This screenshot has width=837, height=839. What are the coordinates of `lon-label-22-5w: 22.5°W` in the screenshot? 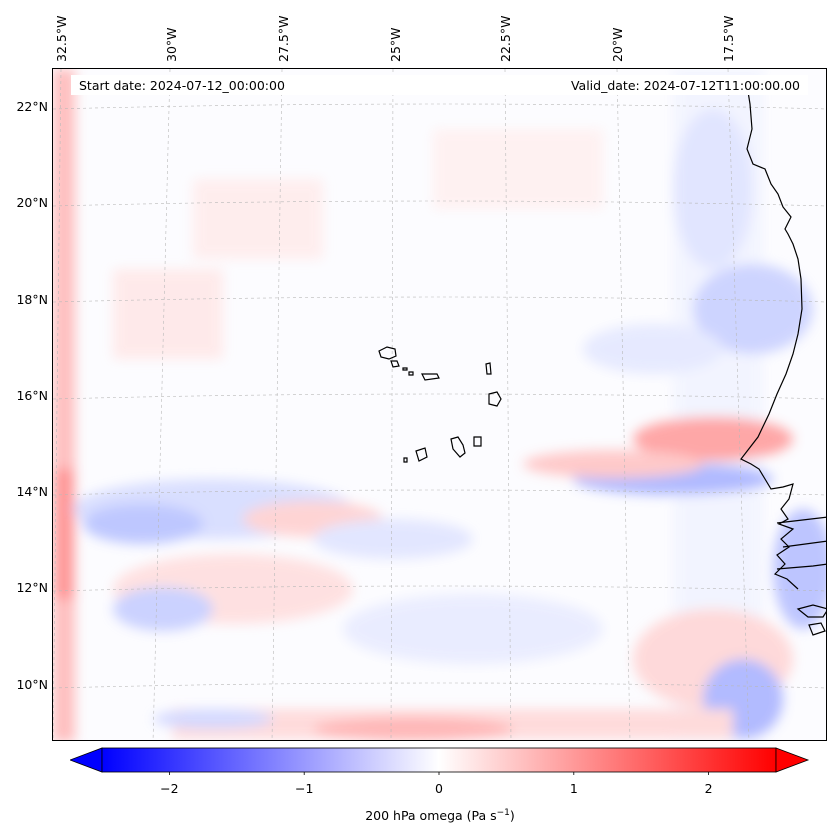 It's located at (505, 38).